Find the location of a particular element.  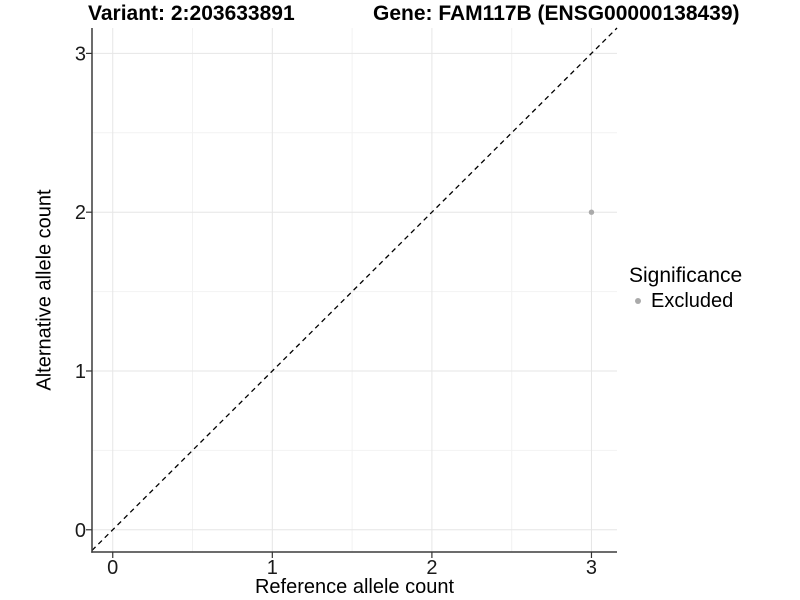

plot-title-variant: Variant: 2:203633891 is located at coordinates (191, 13).